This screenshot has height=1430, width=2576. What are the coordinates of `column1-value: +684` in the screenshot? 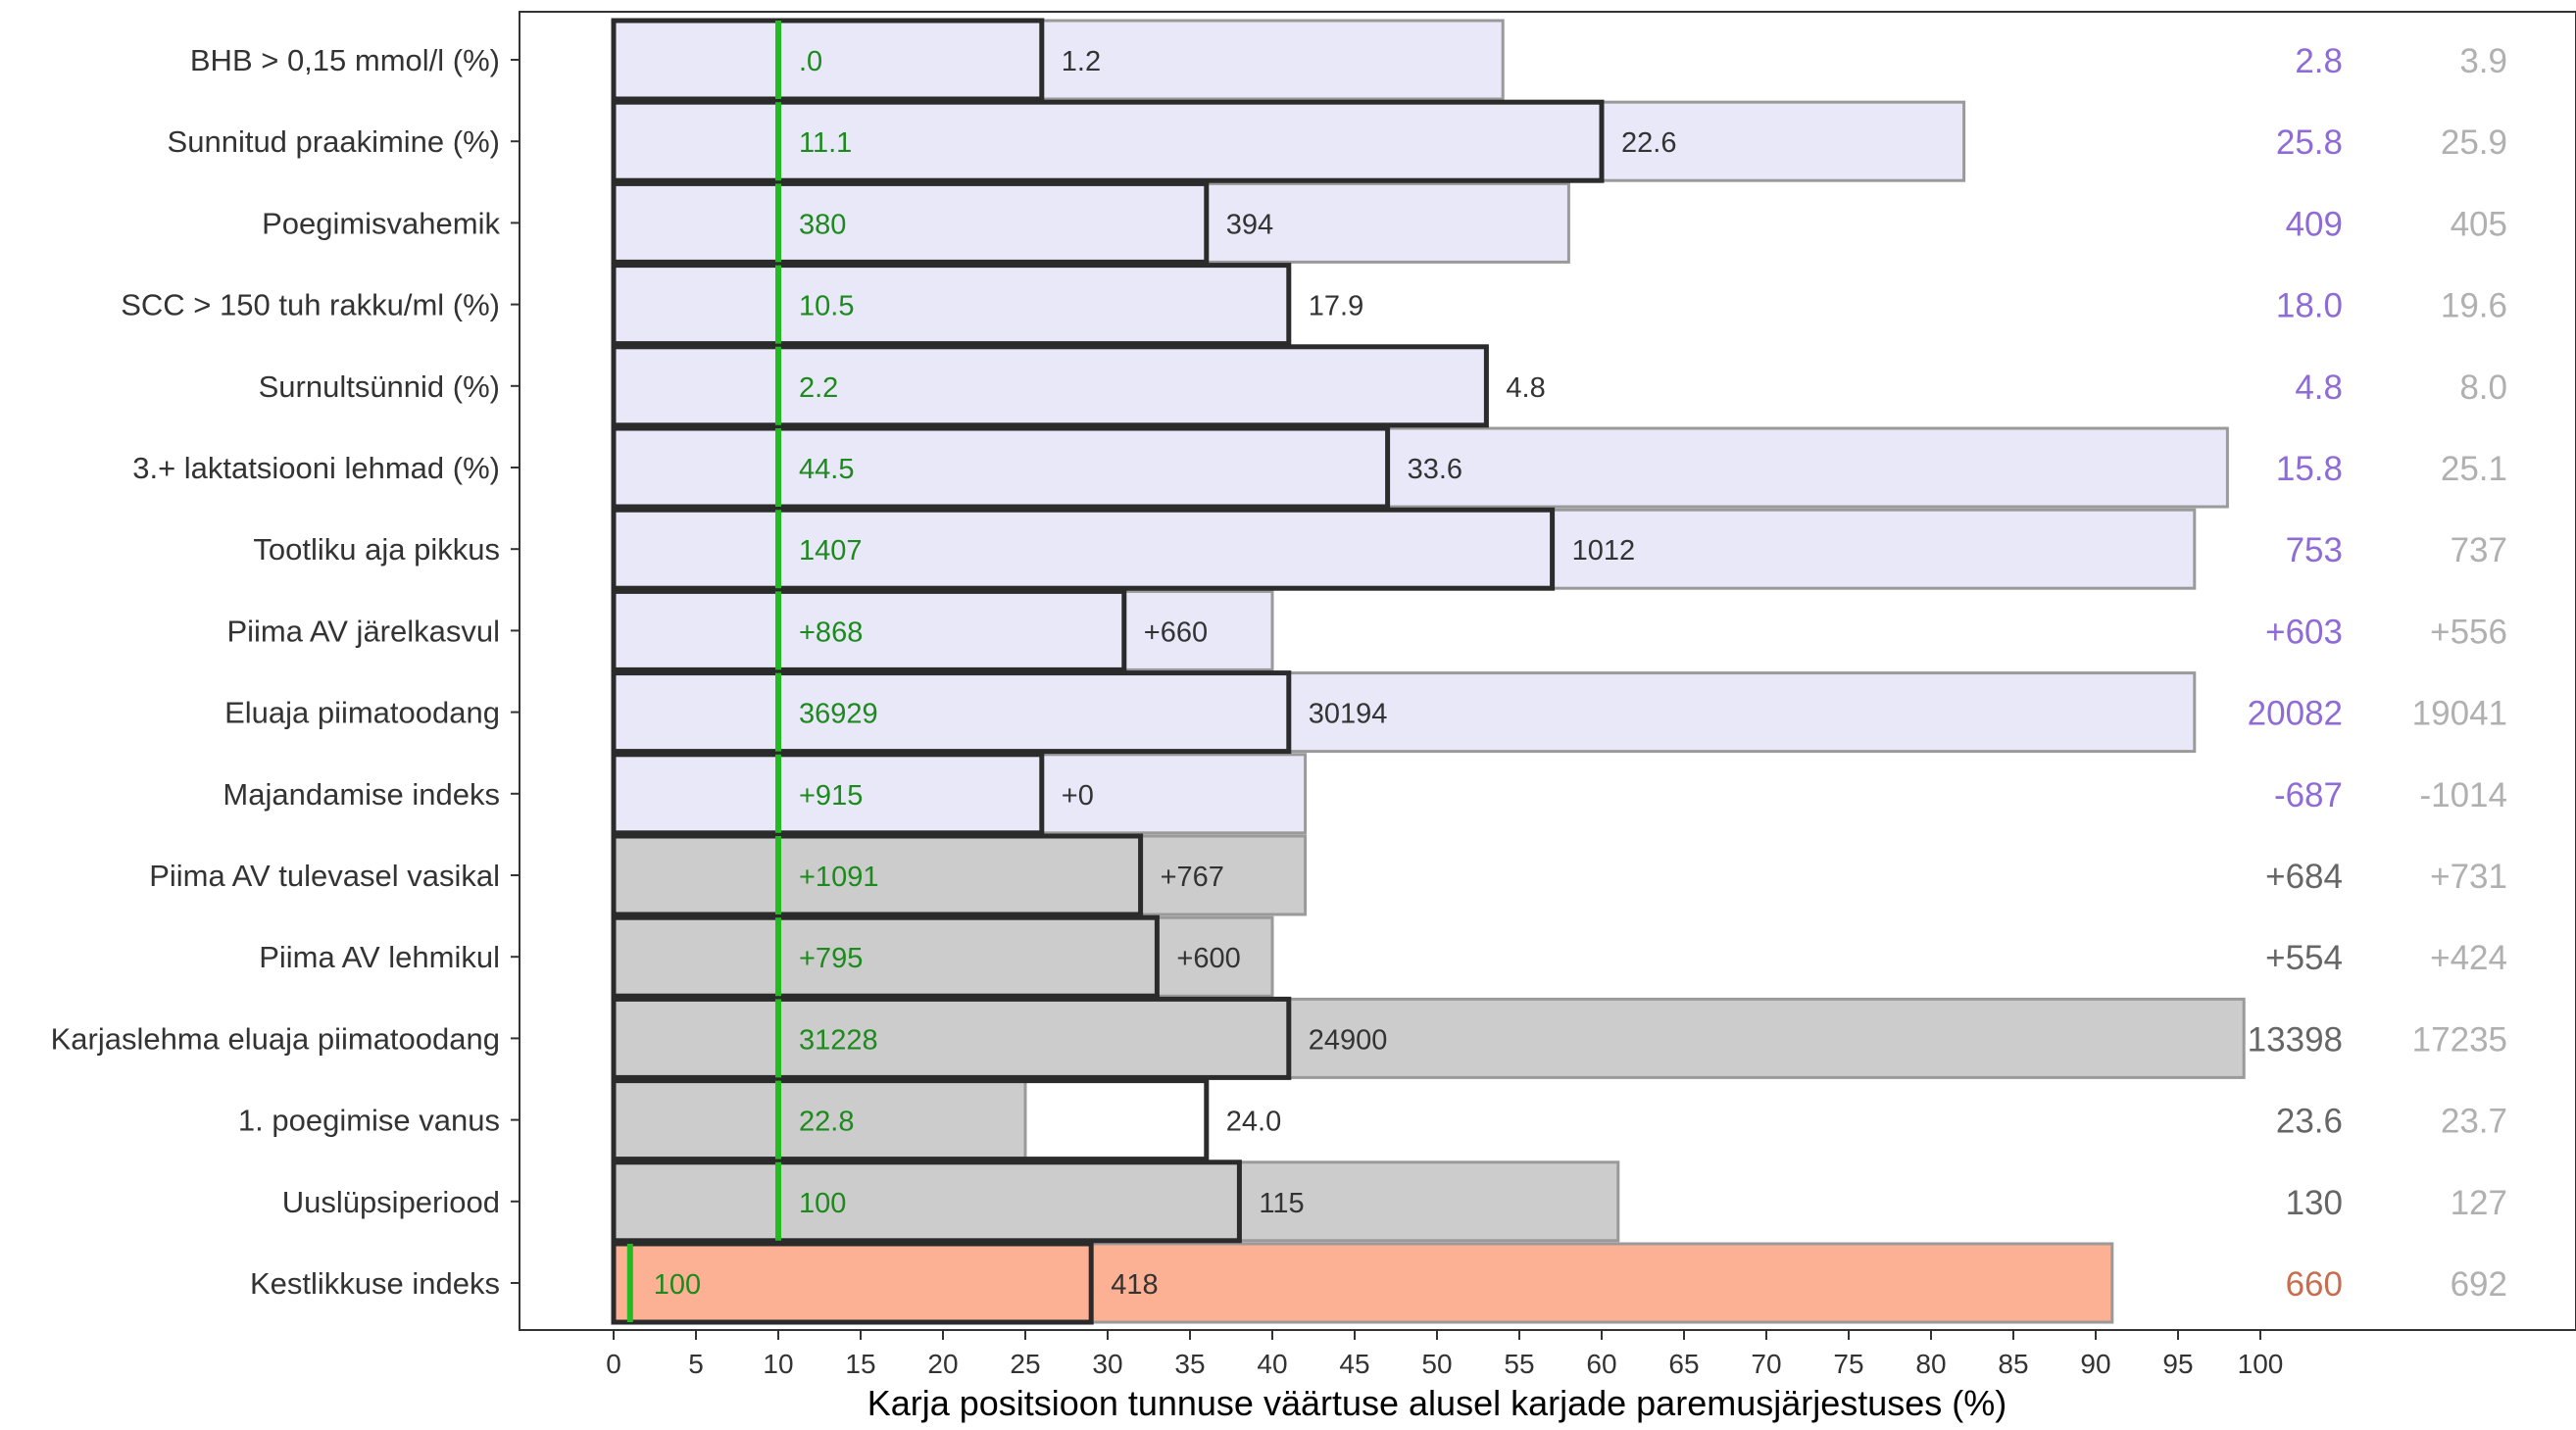 It's located at (2304, 877).